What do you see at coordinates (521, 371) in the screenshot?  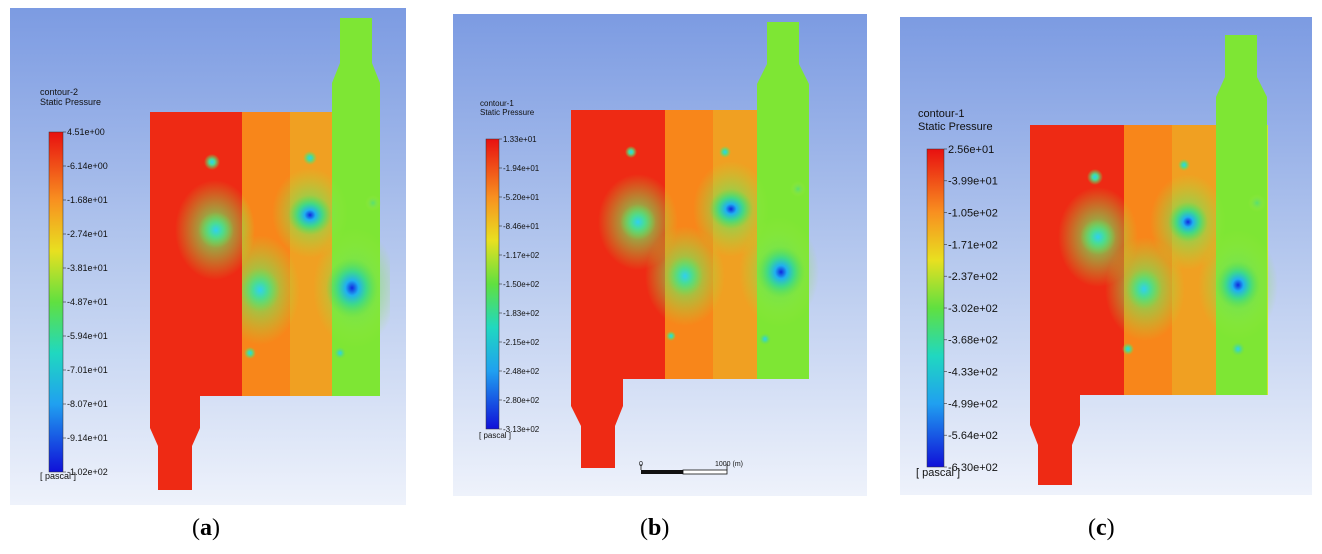 I see `colorbar-tick-label: -2.48e+02` at bounding box center [521, 371].